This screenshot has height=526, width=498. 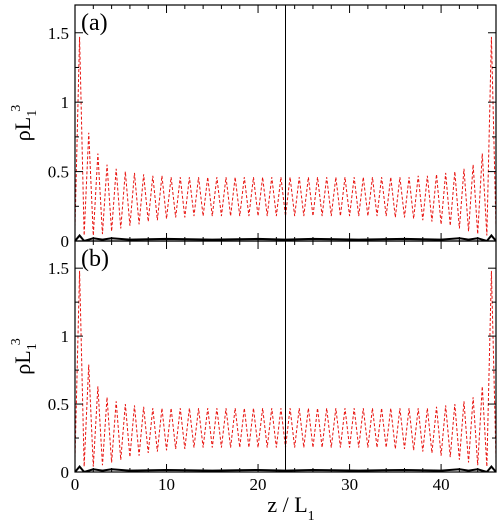 I want to click on x-axis-label: z / L1, so click(x=290, y=508).